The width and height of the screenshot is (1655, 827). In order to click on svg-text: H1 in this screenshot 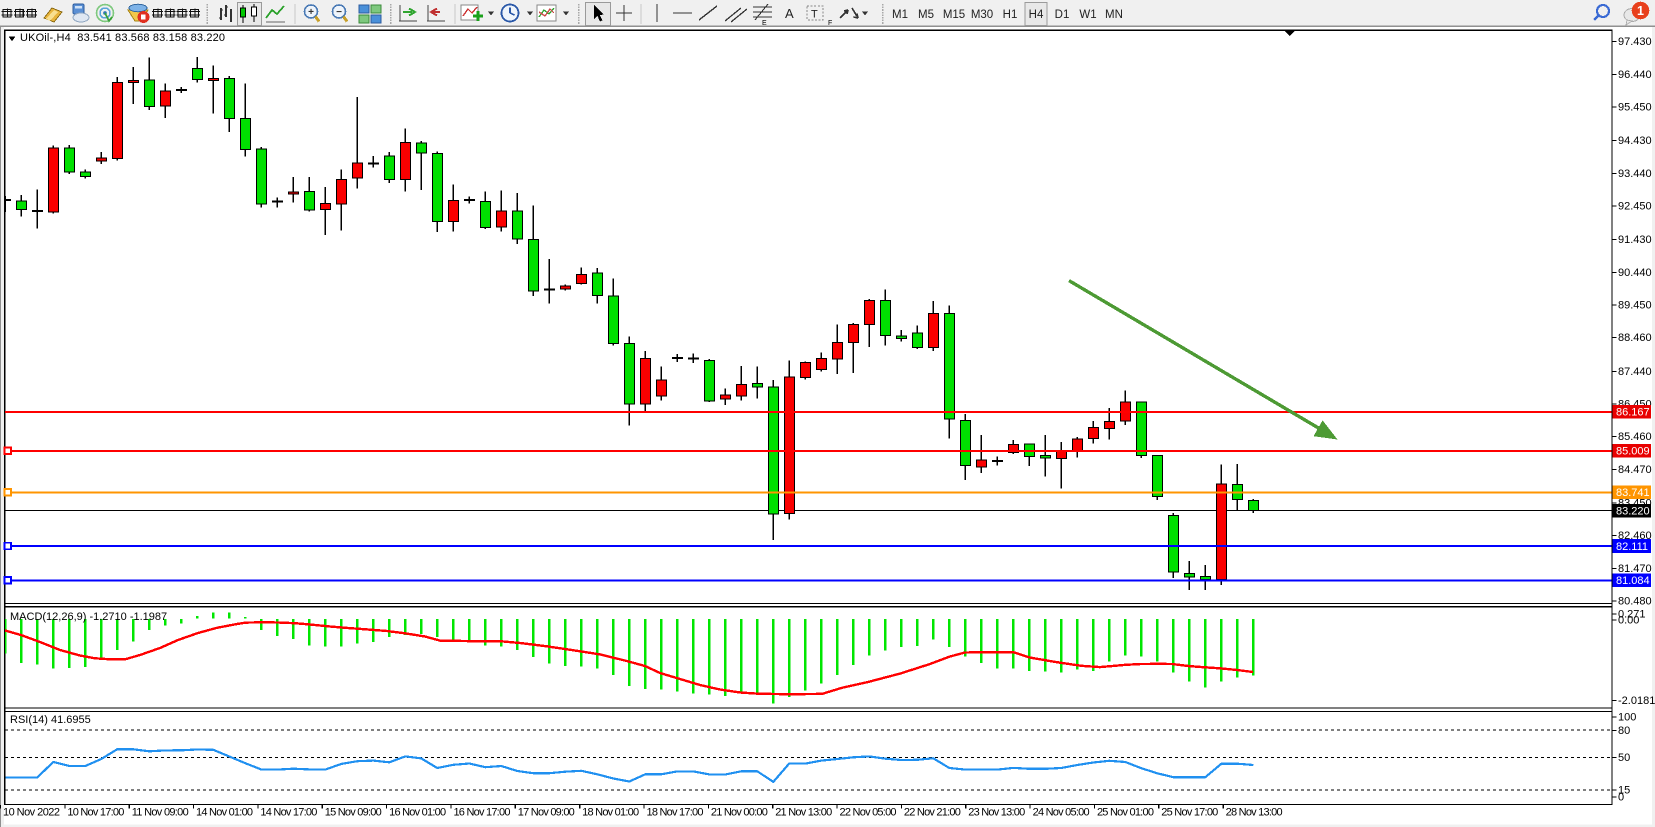, I will do `click(1010, 15)`.